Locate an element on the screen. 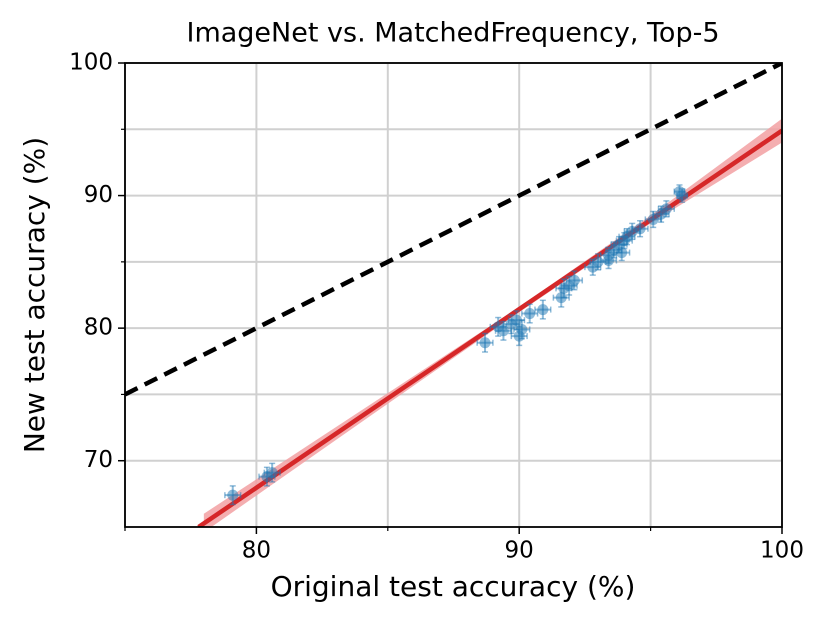 This screenshot has width=830, height=623. x-tick-label: 80 is located at coordinates (256, 551).